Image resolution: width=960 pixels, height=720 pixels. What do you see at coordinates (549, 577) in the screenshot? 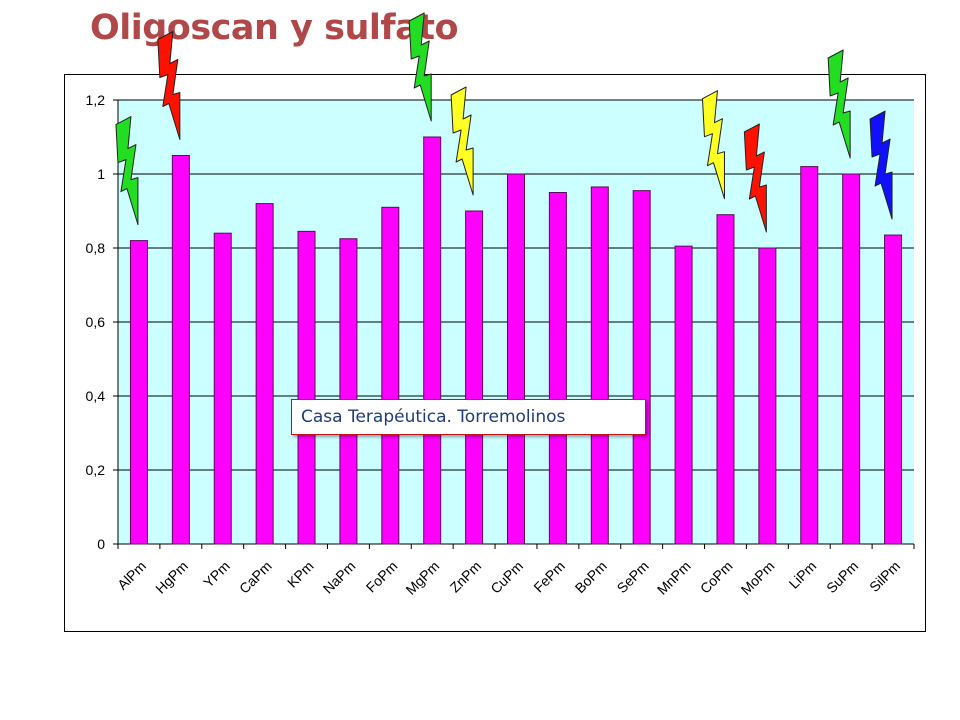
I see `x-tick-label: FePm` at bounding box center [549, 577].